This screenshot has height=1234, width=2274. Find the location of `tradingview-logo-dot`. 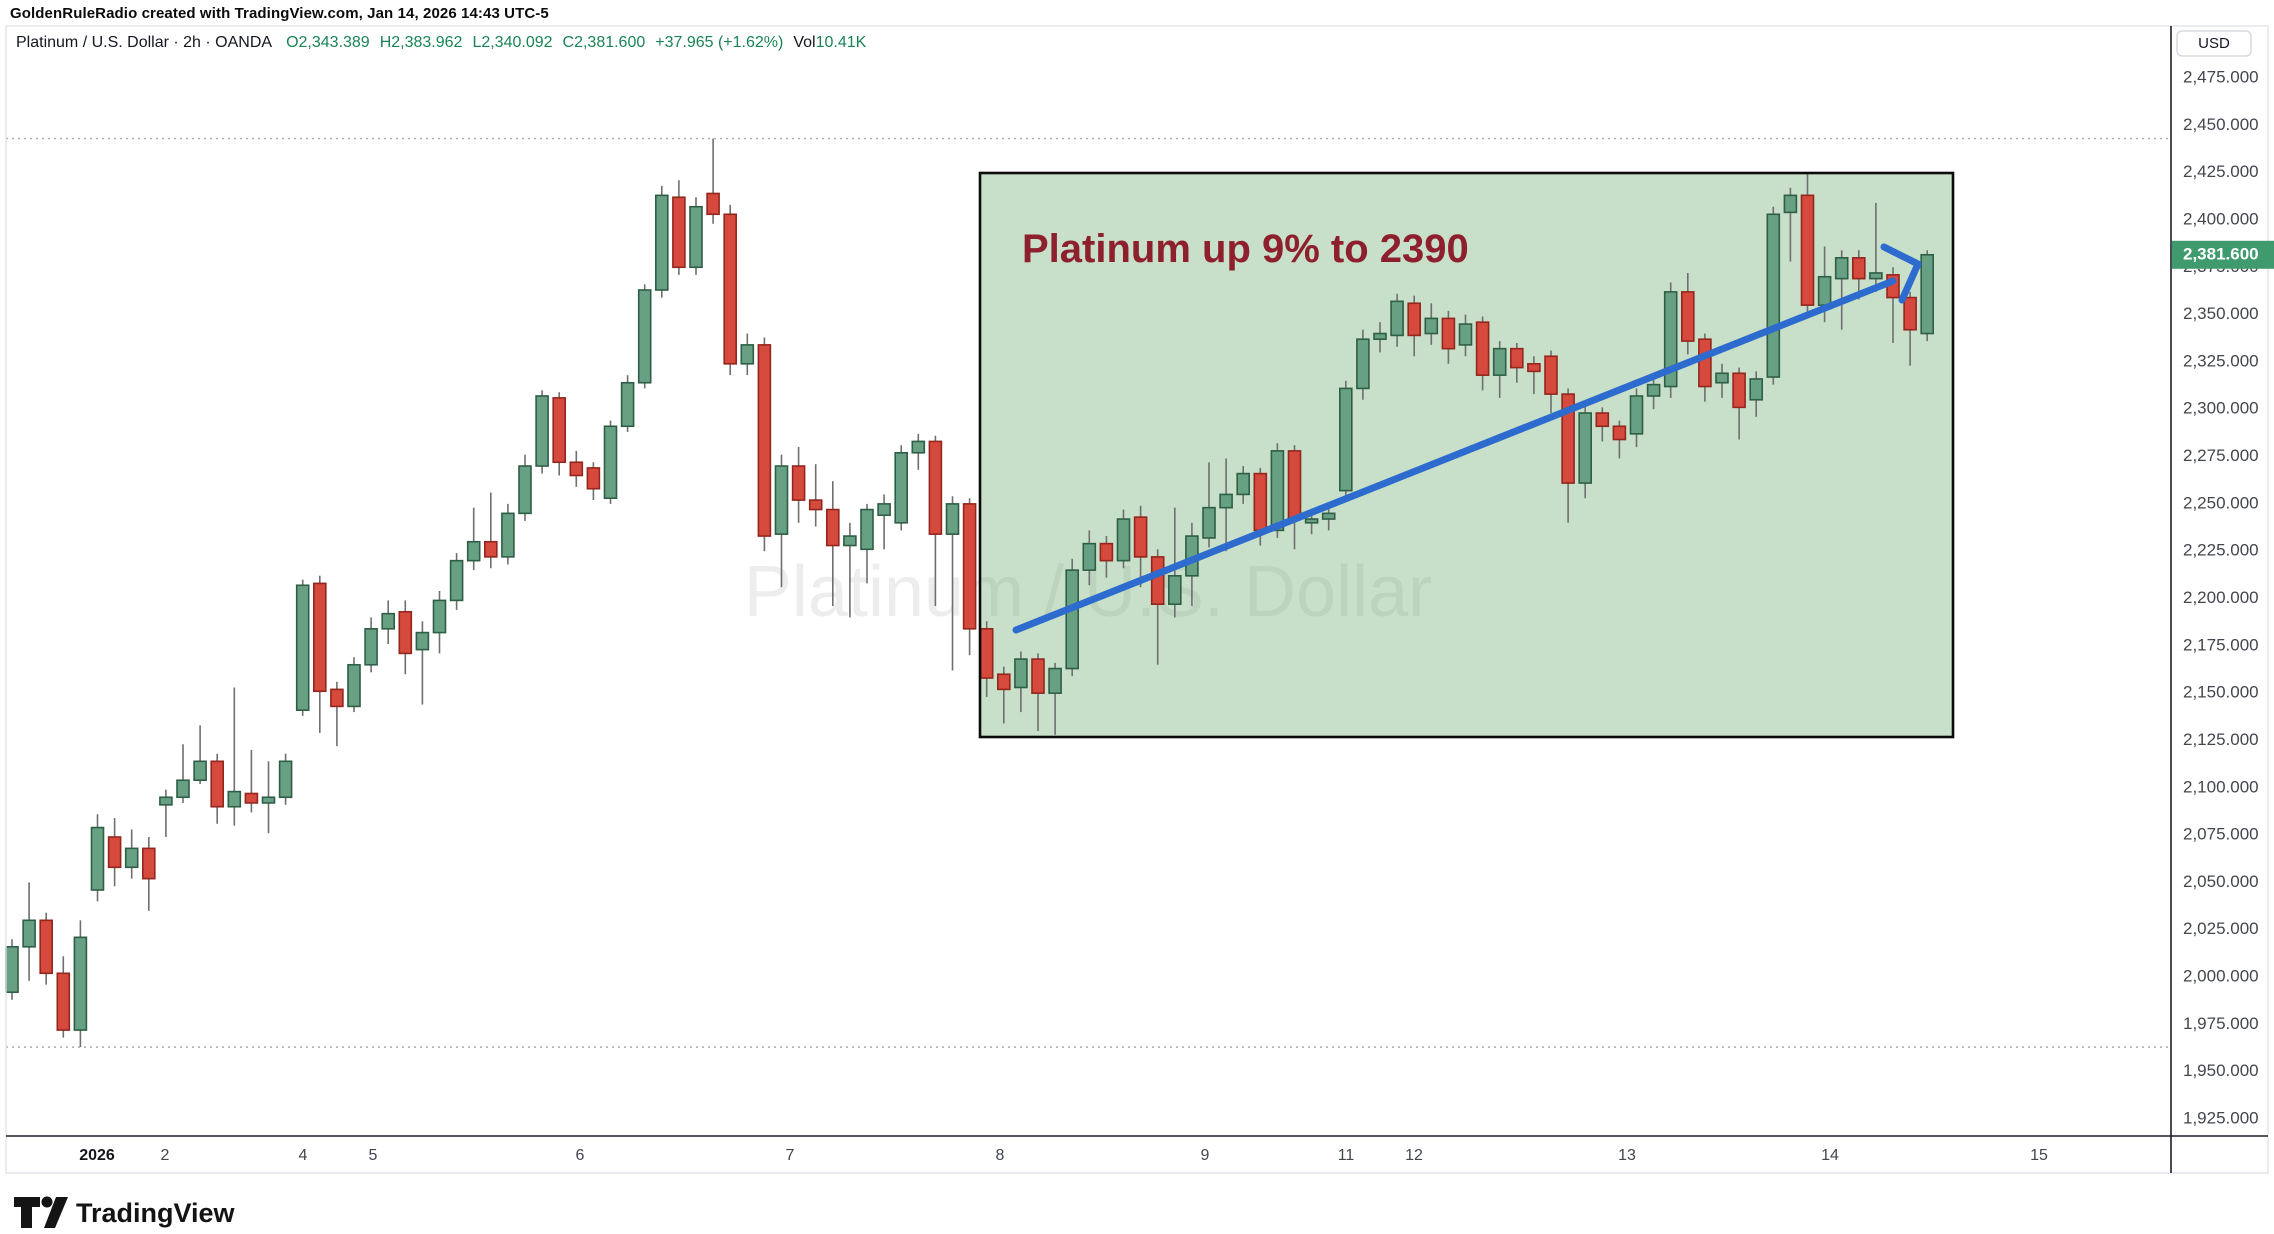

tradingview-logo-dot is located at coordinates (47, 1202).